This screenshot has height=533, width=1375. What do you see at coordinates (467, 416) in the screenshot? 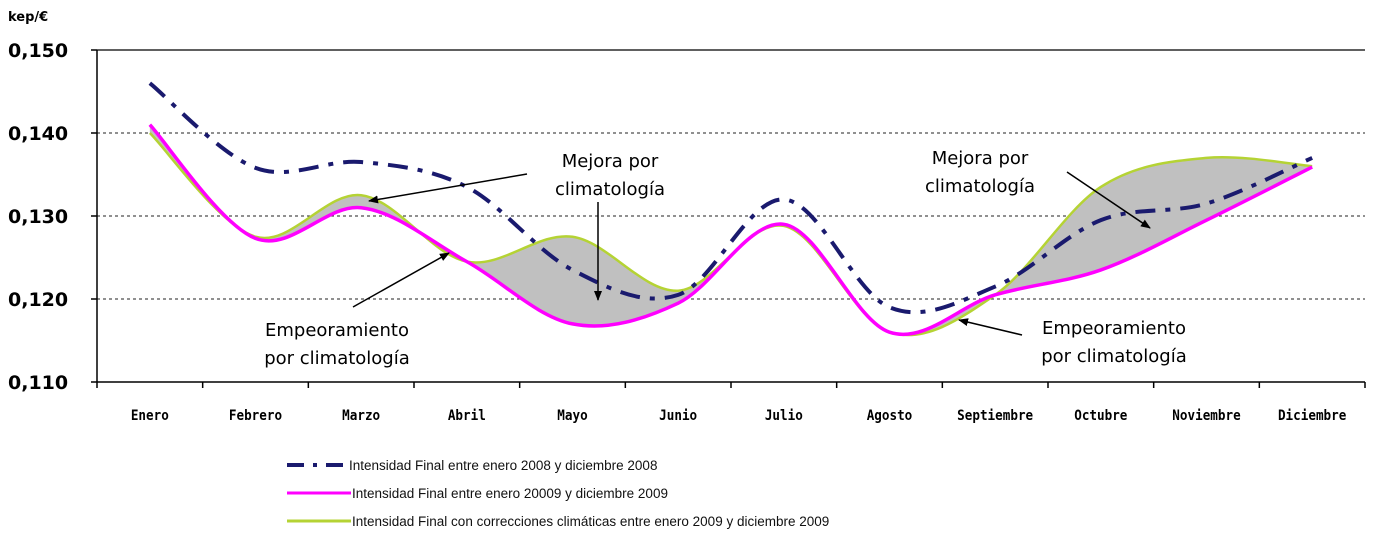
I see `x-tick-label: Abril` at bounding box center [467, 416].